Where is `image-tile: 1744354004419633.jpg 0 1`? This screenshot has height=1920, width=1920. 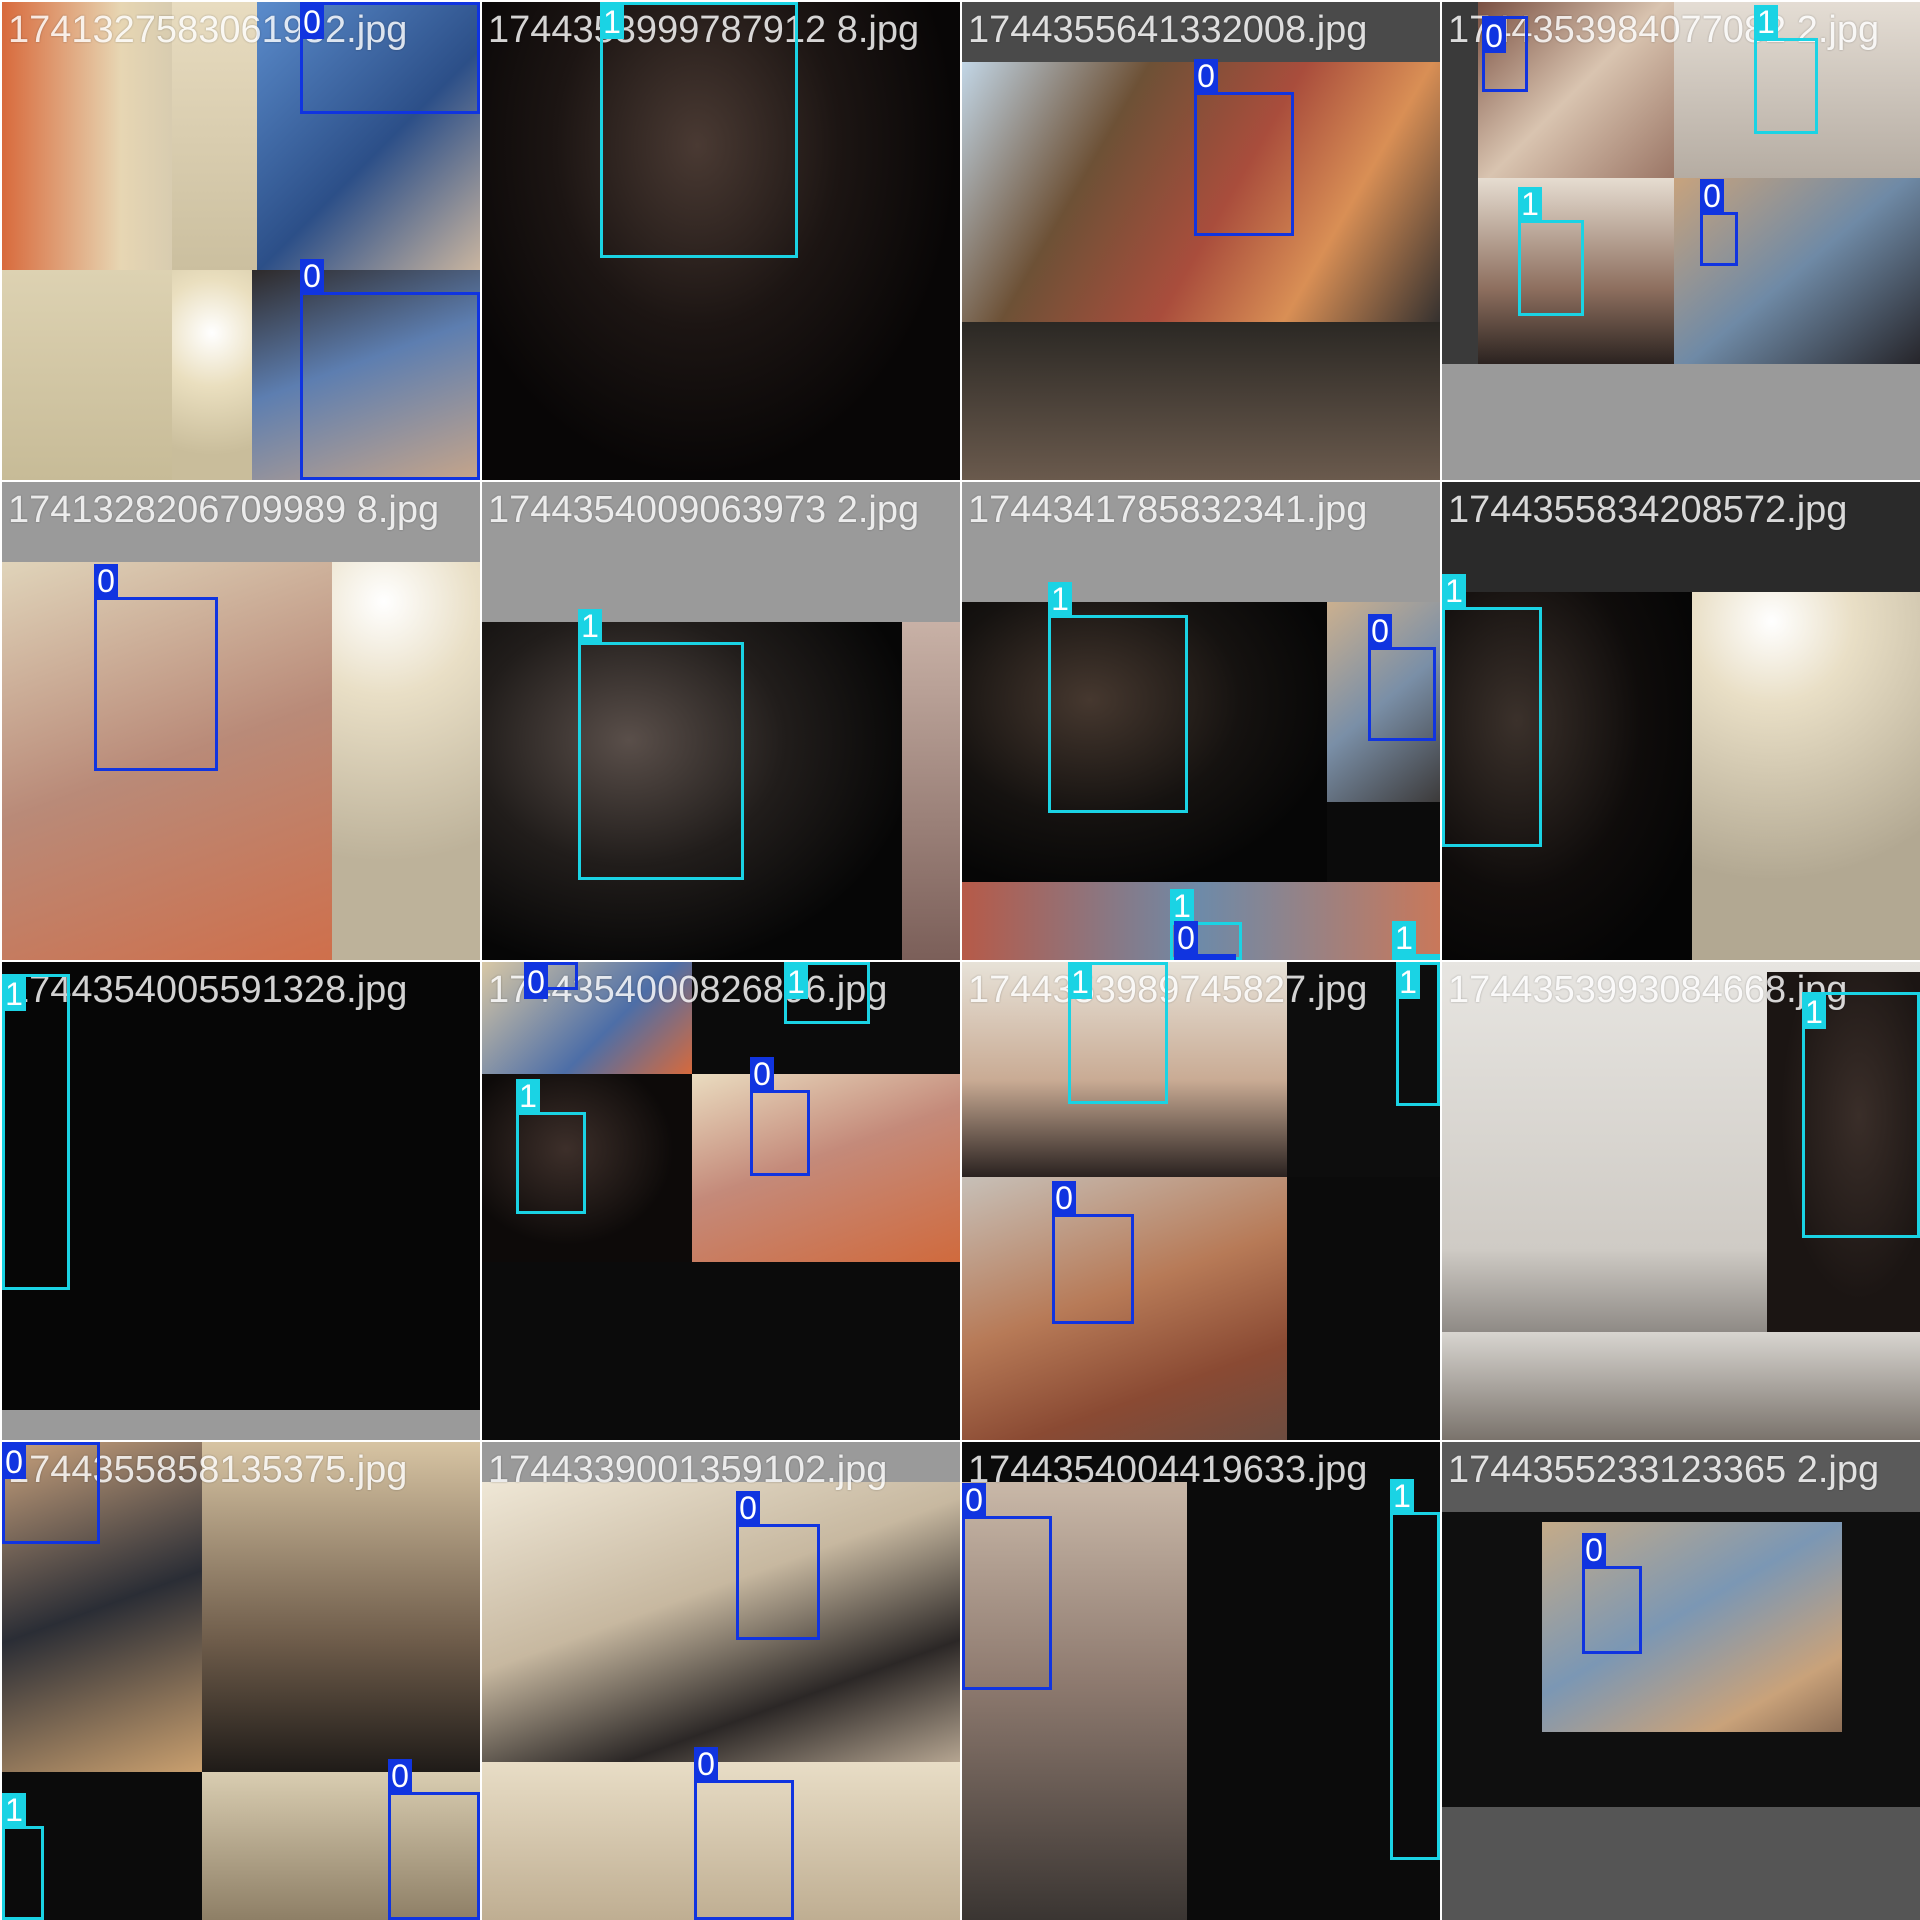 image-tile: 1744354004419633.jpg 0 1 is located at coordinates (1201, 1681).